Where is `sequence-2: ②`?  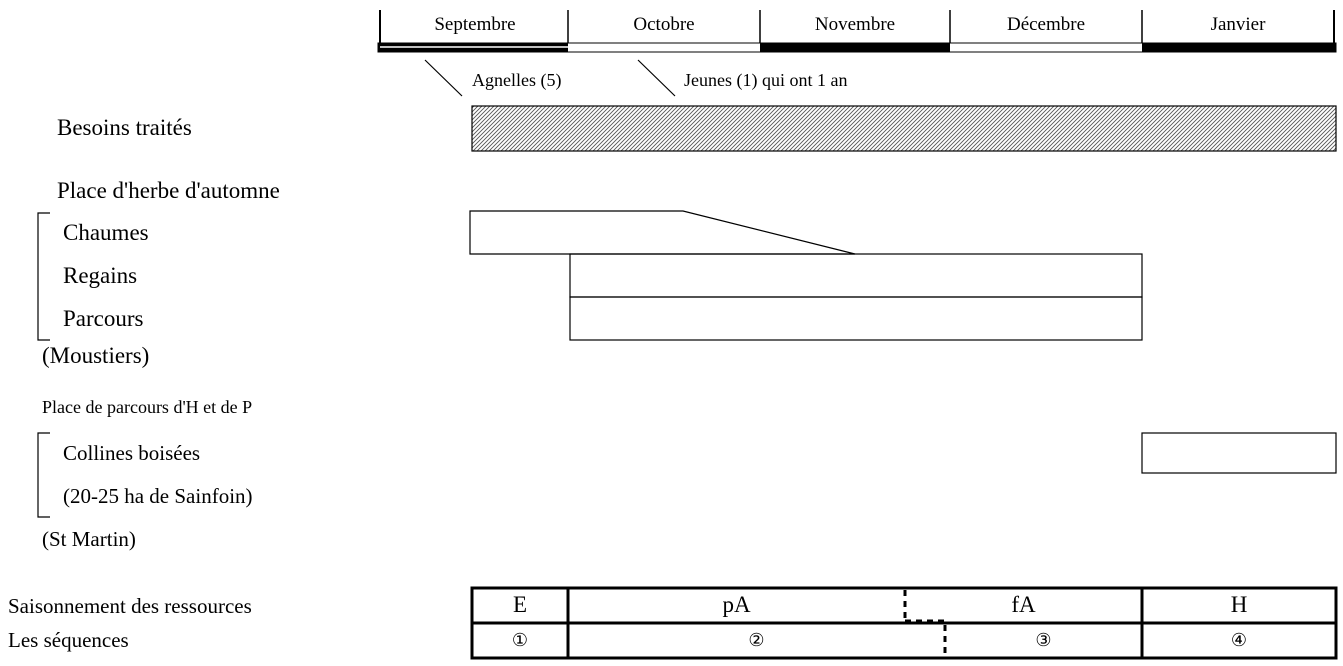
sequence-2: ② is located at coordinates (756, 640).